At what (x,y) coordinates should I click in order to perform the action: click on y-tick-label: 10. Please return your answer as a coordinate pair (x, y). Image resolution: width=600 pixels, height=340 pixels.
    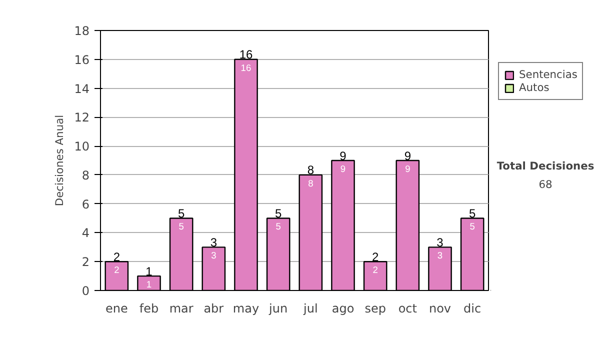
    Looking at the image, I should click on (82, 147).